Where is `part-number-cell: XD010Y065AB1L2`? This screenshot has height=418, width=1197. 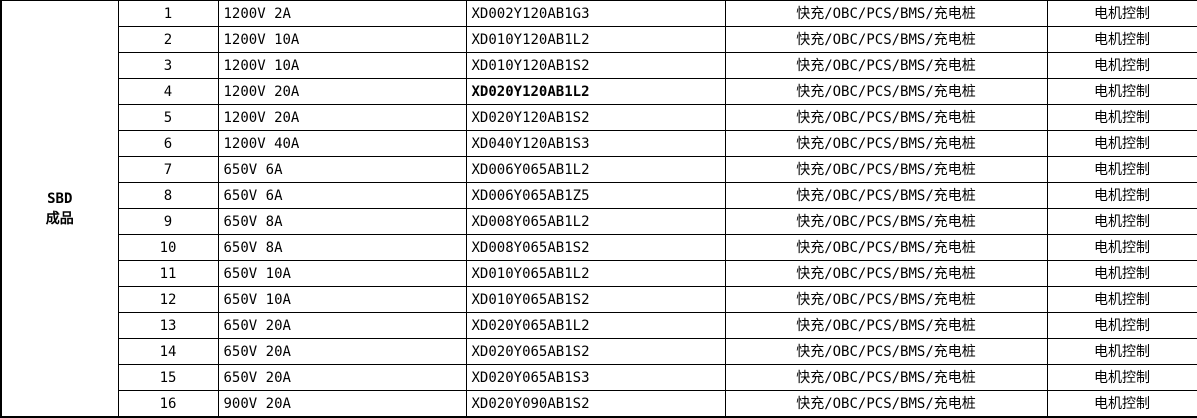
part-number-cell: XD010Y065AB1L2 is located at coordinates (595, 273).